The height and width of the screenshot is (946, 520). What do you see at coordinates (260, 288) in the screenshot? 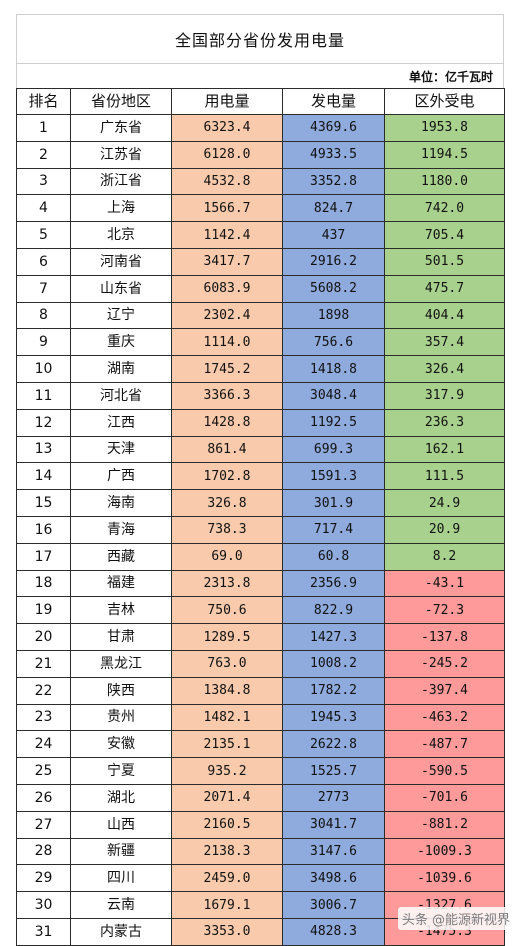
I see `table-row: 7 山东省 6083.9 5608.2 475.7` at bounding box center [260, 288].